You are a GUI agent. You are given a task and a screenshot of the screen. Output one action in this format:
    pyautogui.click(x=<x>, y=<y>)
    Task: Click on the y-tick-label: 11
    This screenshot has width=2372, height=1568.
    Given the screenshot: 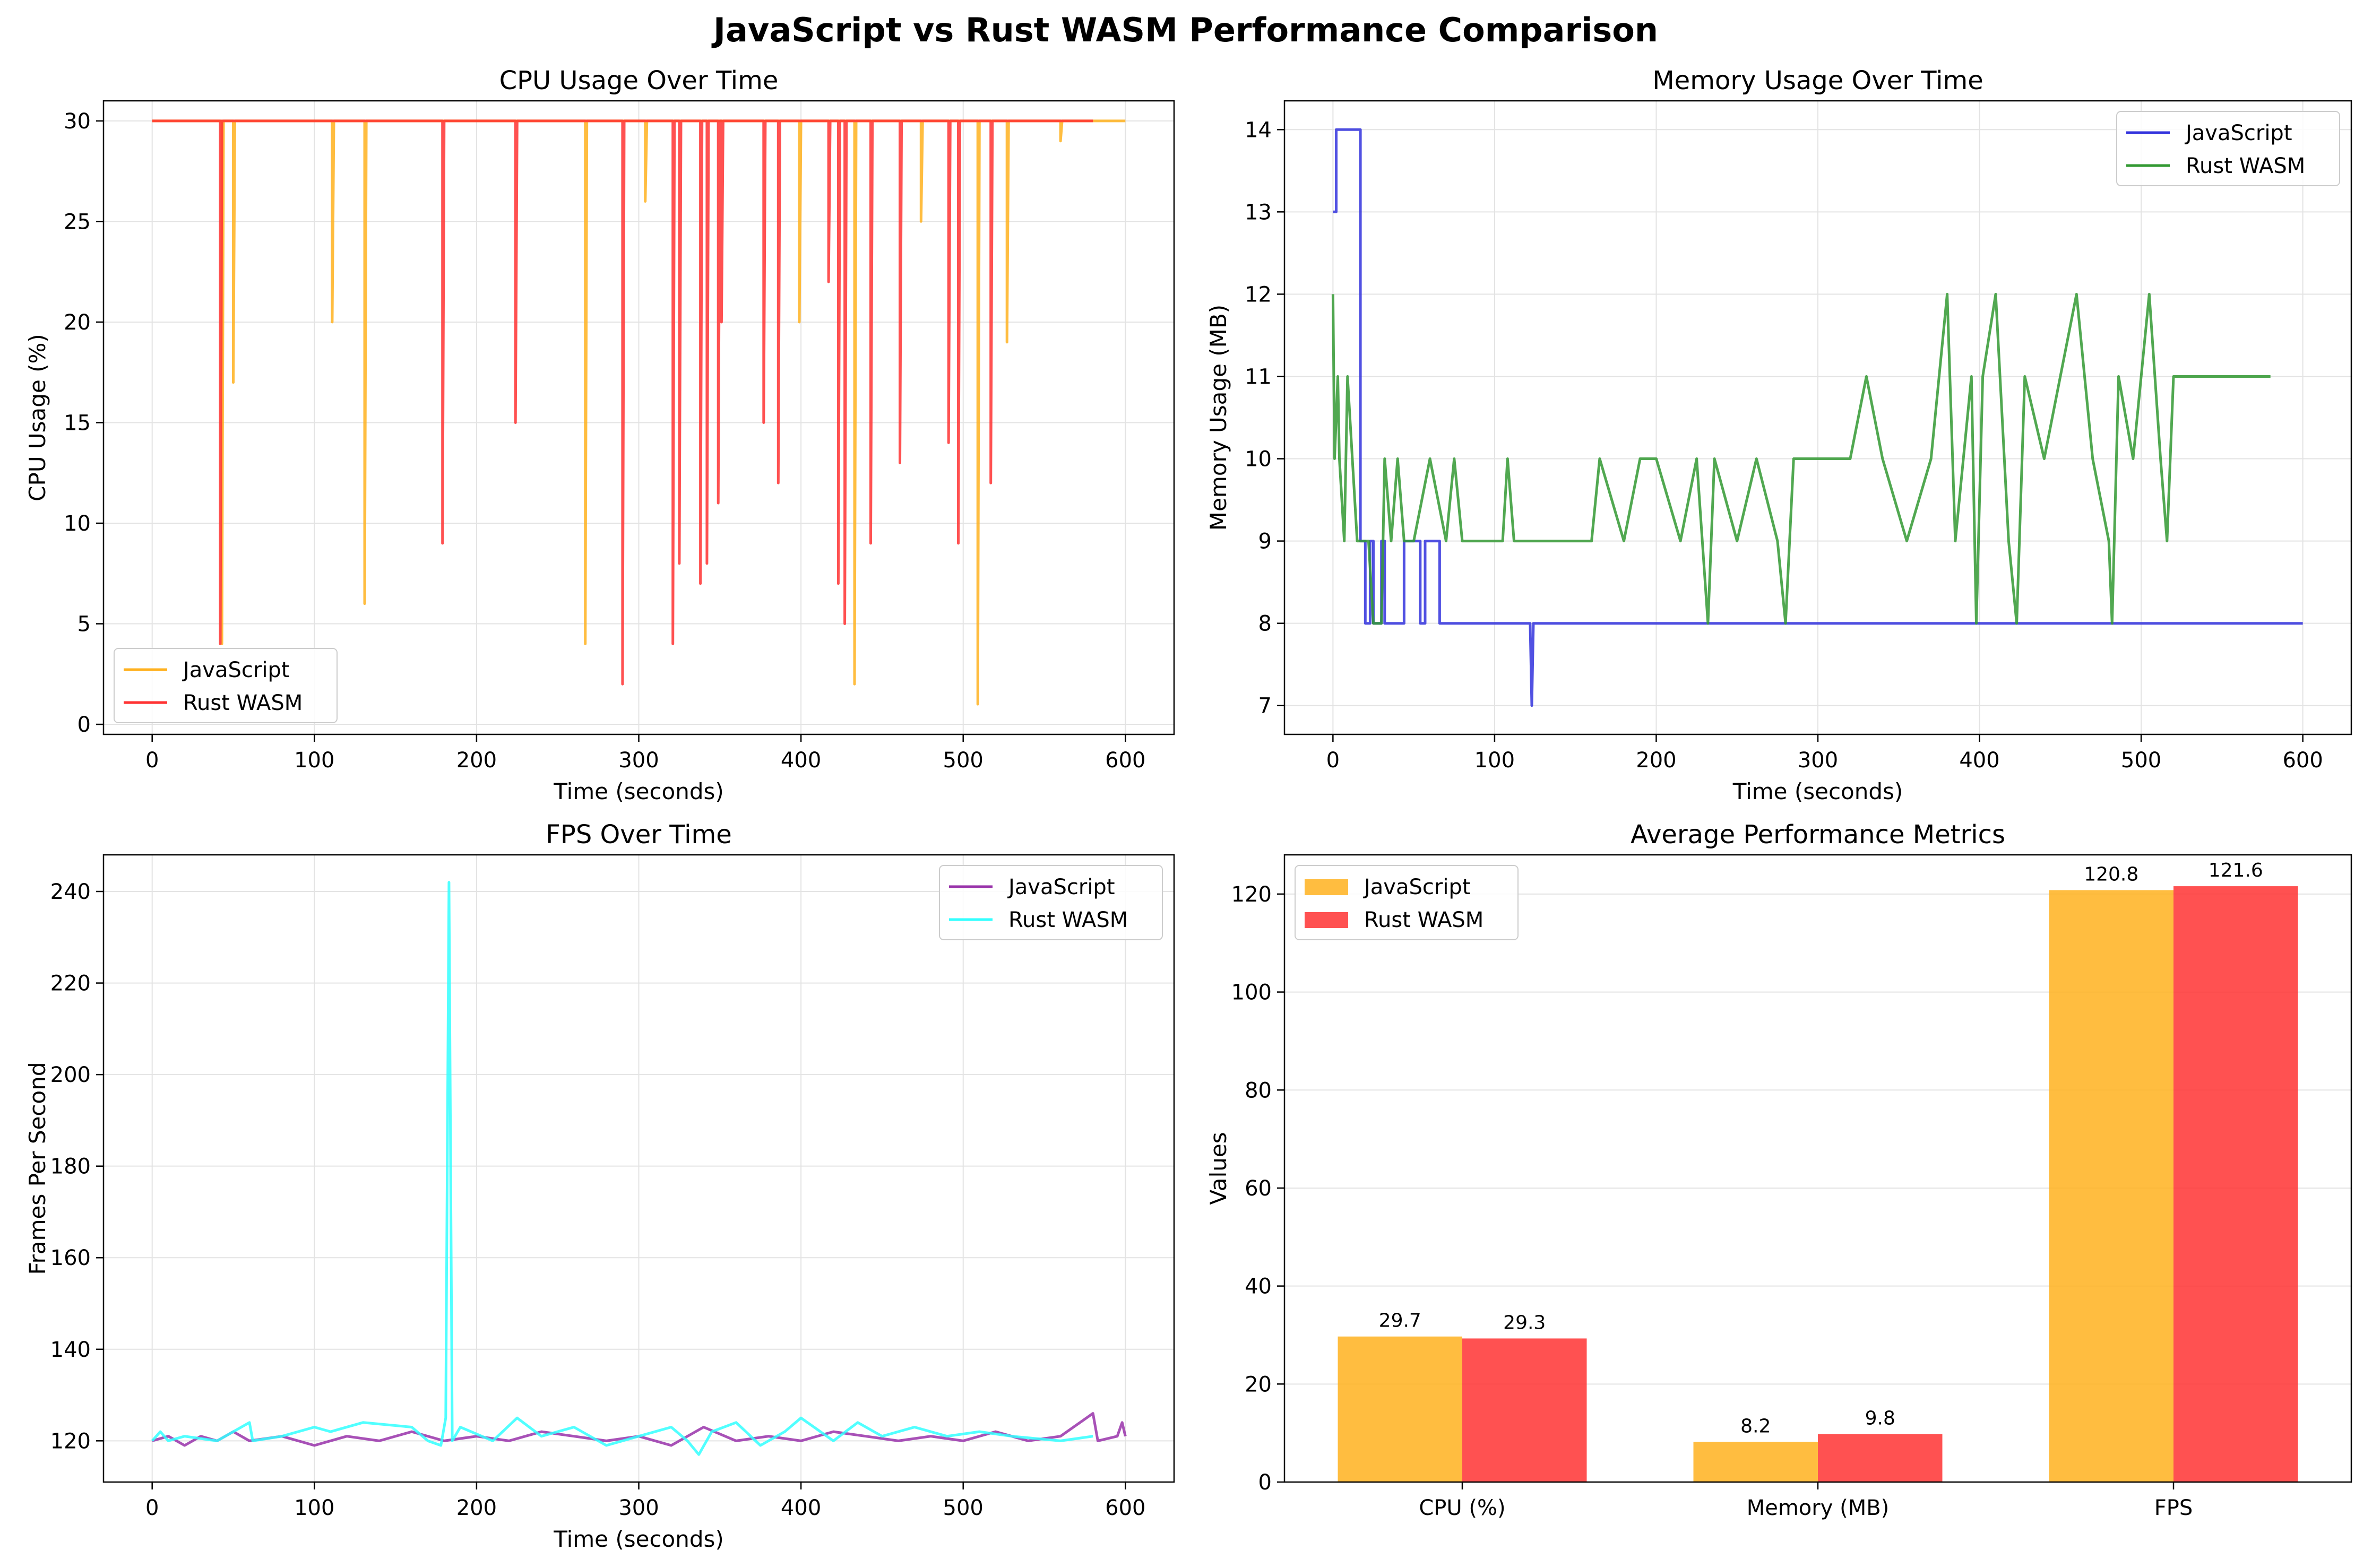 What is the action you would take?
    pyautogui.click(x=1258, y=377)
    